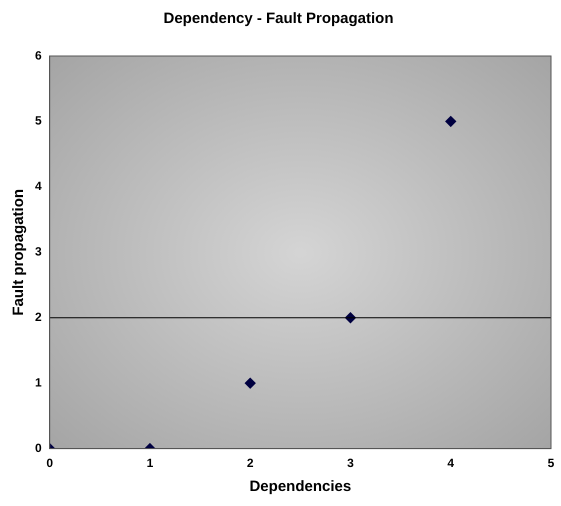 Image resolution: width=561 pixels, height=506 pixels. What do you see at coordinates (50, 463) in the screenshot?
I see `x-tick-label: 0` at bounding box center [50, 463].